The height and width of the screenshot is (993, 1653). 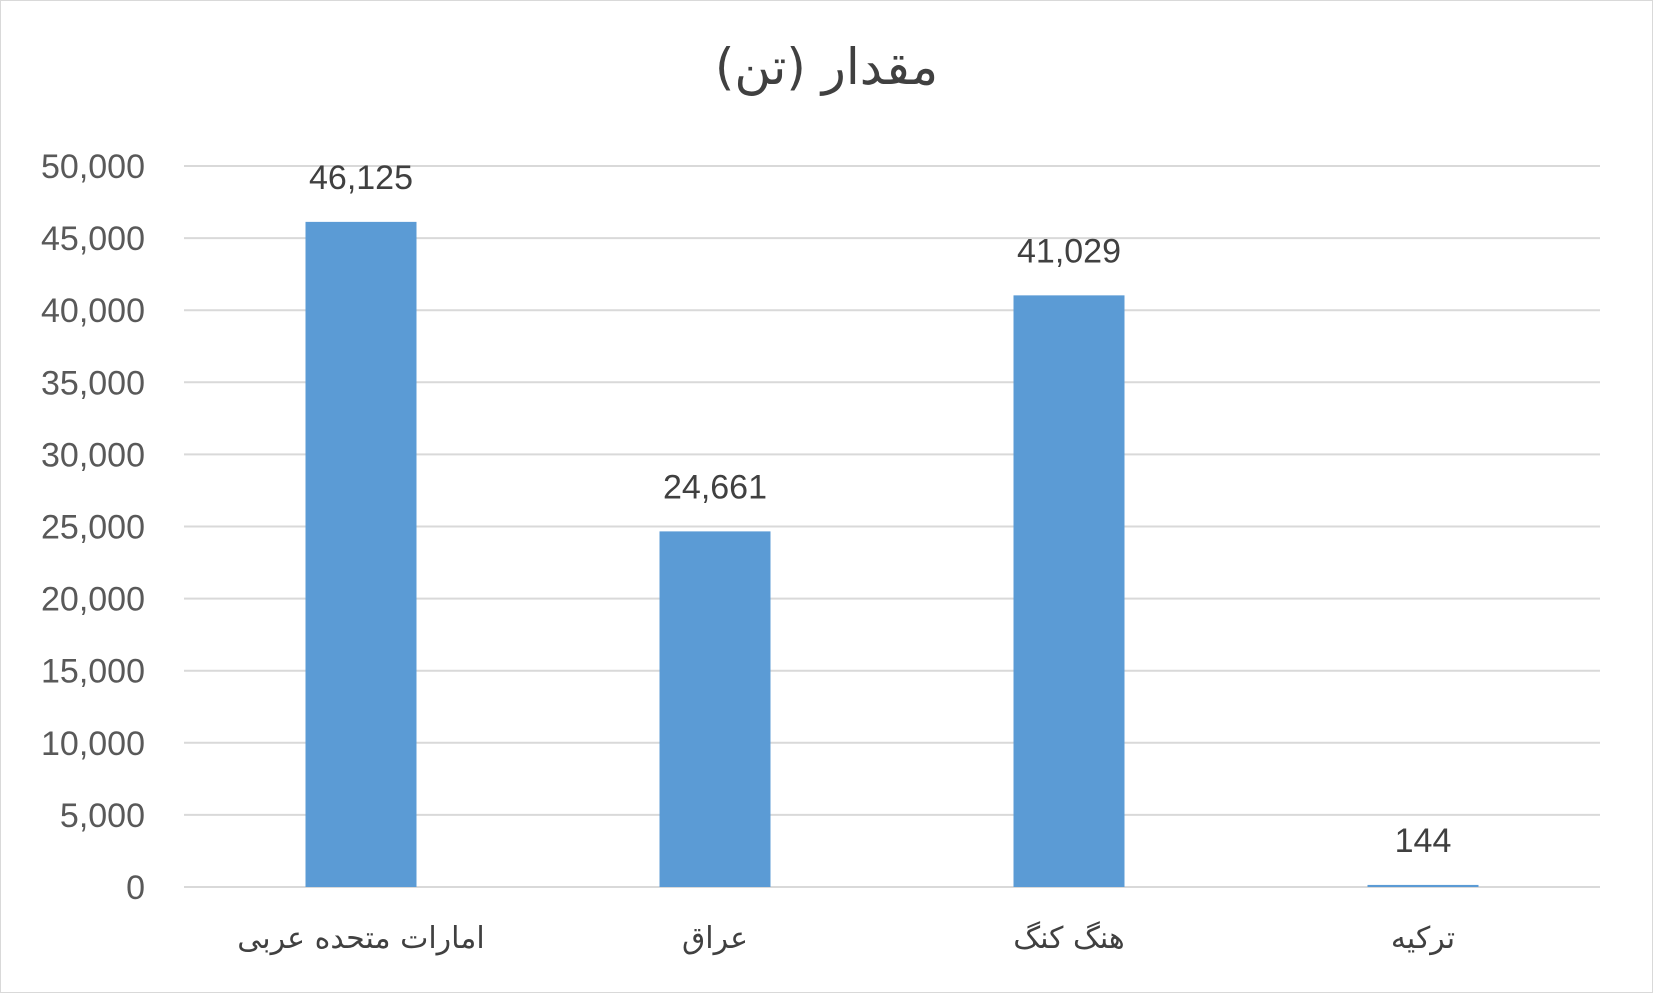 I want to click on y-tick-label: 45,000, so click(x=93, y=239).